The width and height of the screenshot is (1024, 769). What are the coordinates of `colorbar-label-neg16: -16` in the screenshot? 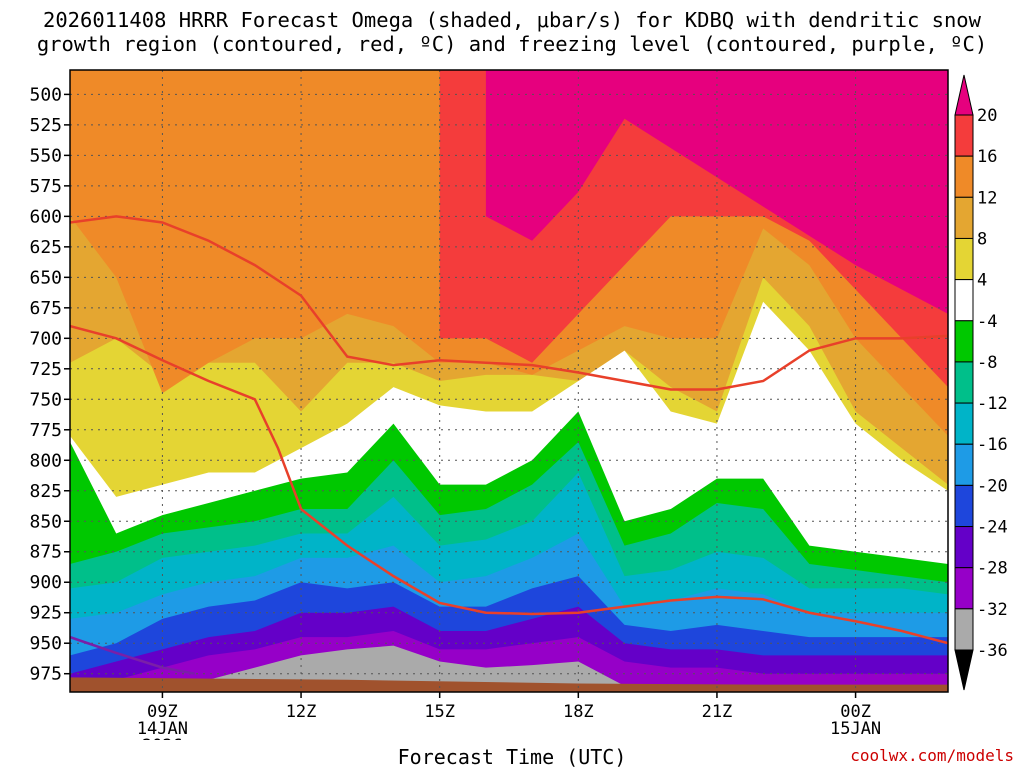 It's located at (992, 445).